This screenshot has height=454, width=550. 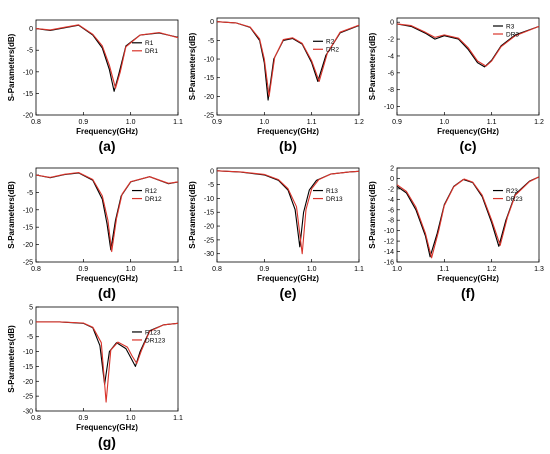 What do you see at coordinates (149, 43) in the screenshot?
I see `legend-entry: R1` at bounding box center [149, 43].